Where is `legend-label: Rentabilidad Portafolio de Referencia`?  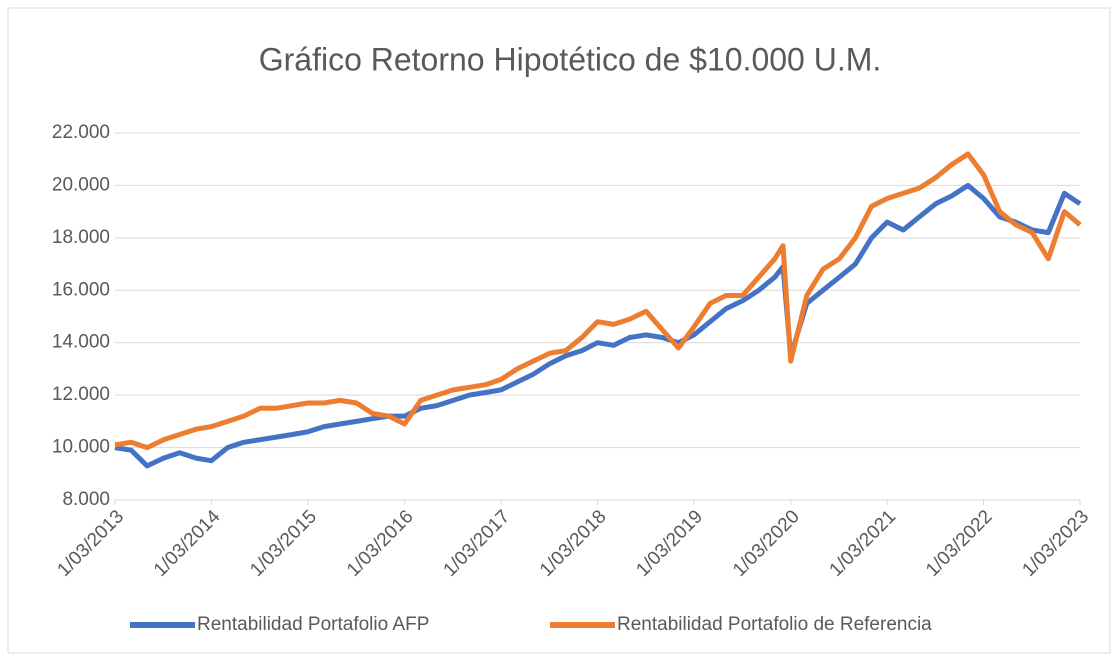 legend-label: Rentabilidad Portafolio de Referencia is located at coordinates (774, 624).